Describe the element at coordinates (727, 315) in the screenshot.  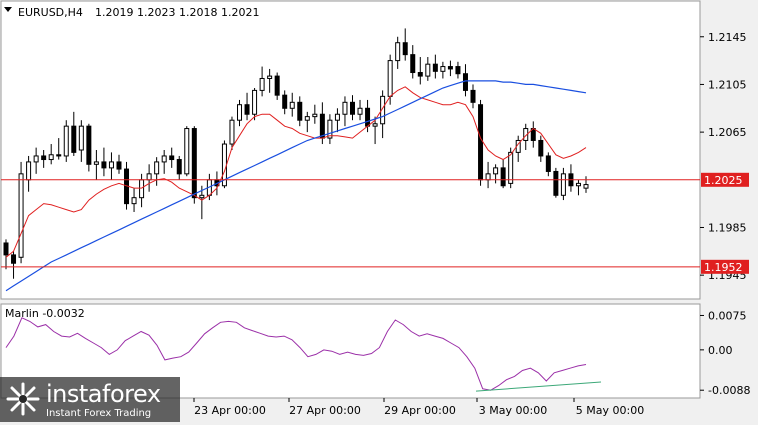
I see `indicator-axis-tick-label-0: 0.0075` at that location.